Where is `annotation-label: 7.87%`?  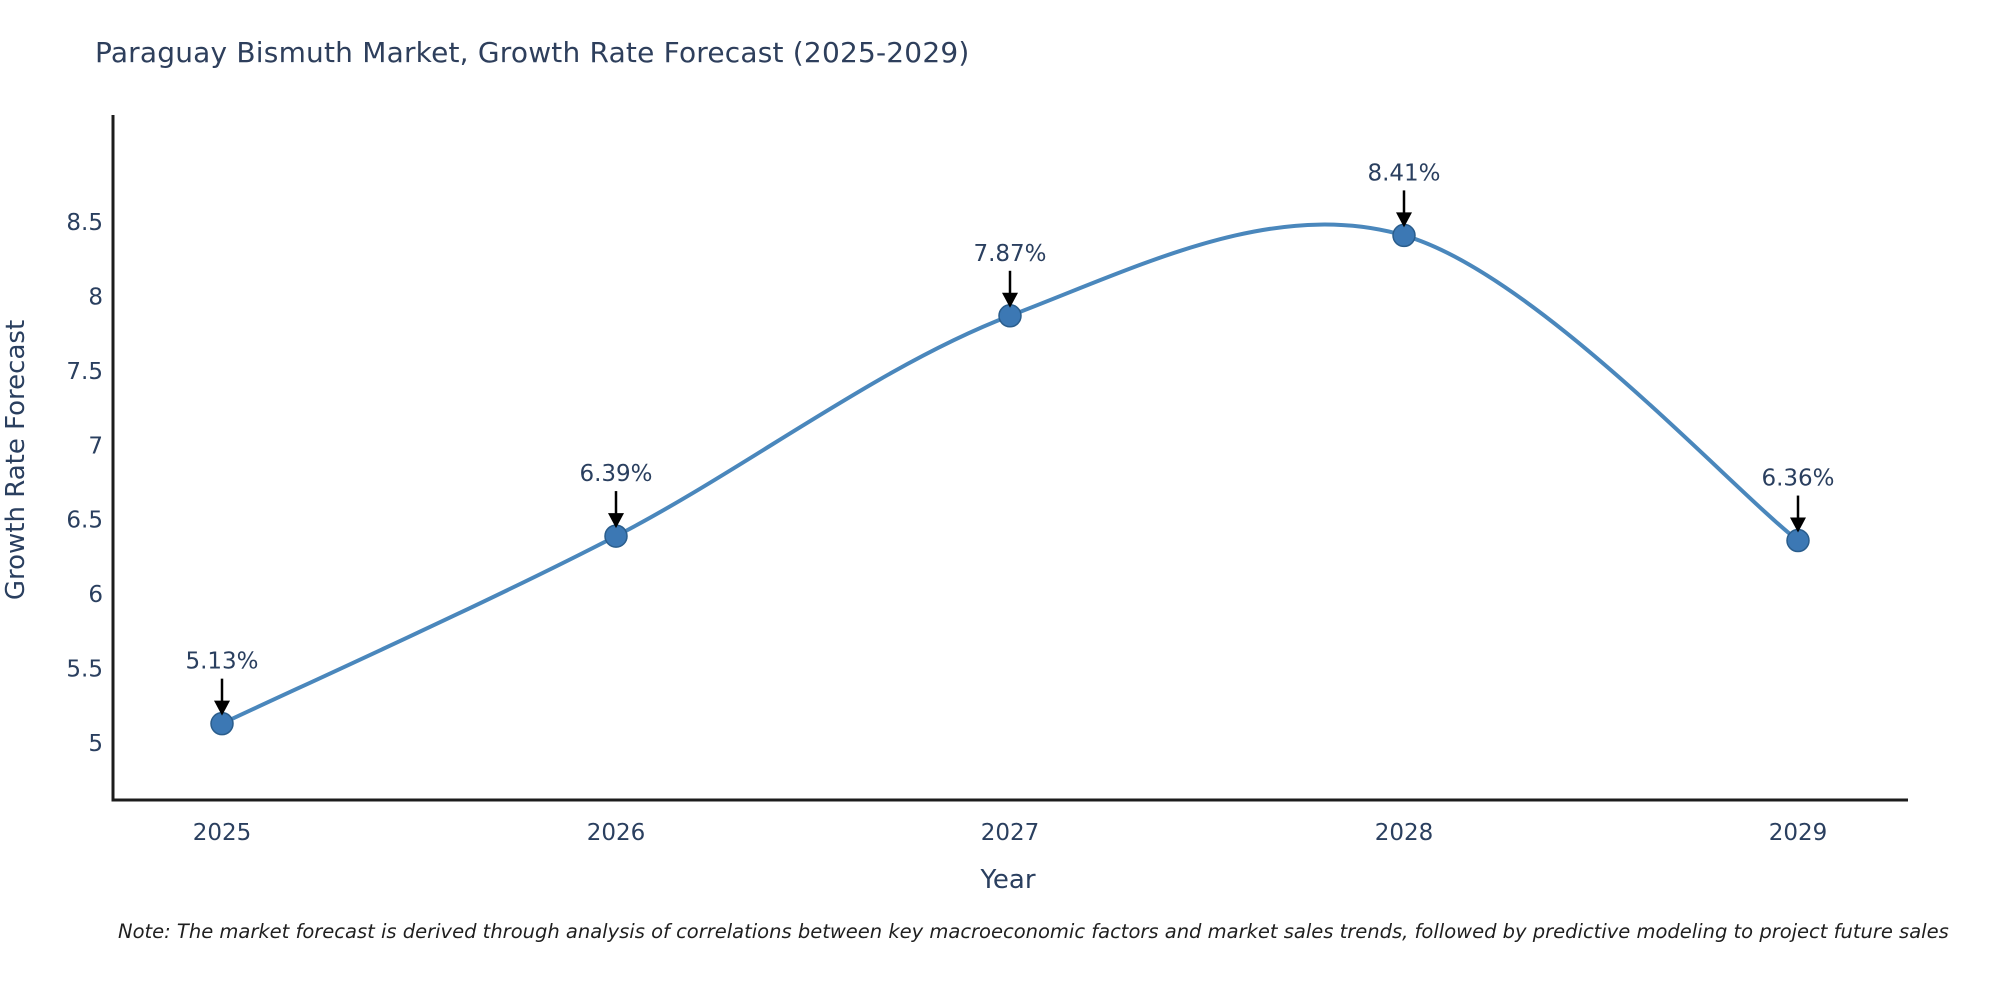 annotation-label: 7.87% is located at coordinates (1009, 254).